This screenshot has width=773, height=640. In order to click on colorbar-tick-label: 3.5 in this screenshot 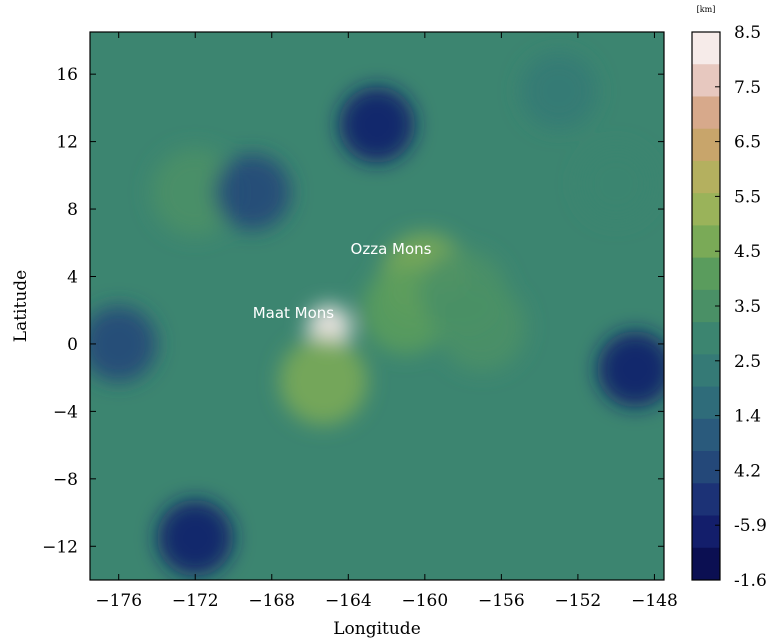, I will do `click(747, 307)`.